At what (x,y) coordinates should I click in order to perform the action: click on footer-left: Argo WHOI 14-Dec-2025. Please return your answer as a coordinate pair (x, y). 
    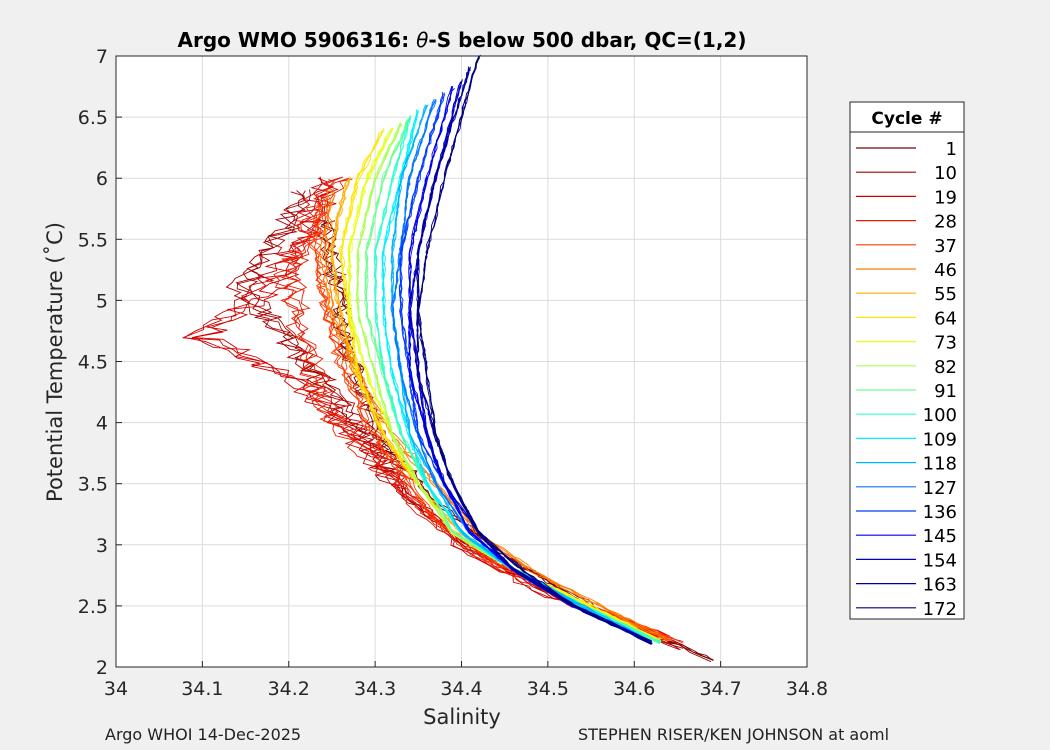
    Looking at the image, I should click on (203, 734).